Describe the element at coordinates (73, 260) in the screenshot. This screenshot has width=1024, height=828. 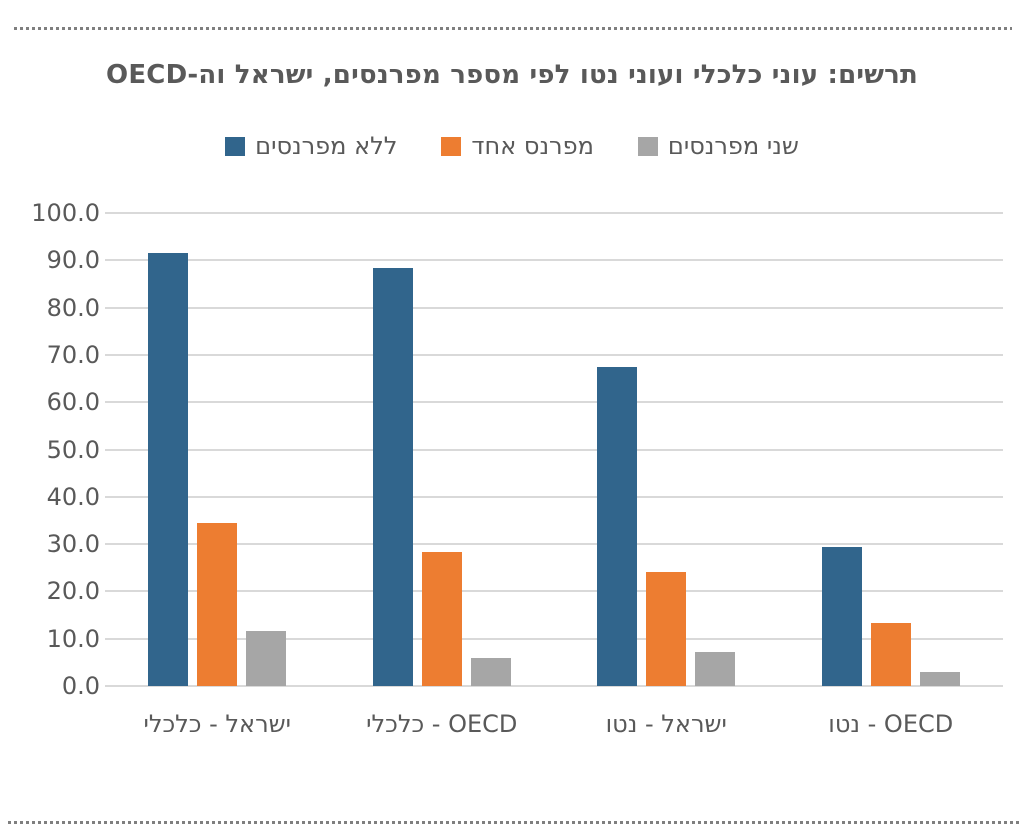
I see `y-axis-tick-label: 90.0` at that location.